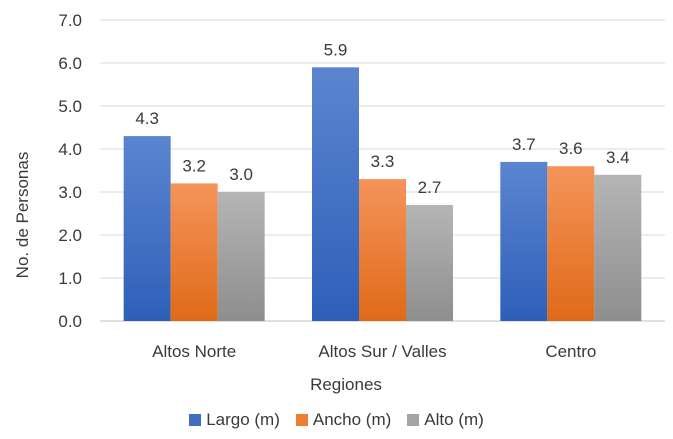 This screenshot has width=673, height=439. I want to click on bar-alto-m-altos-sur-valles, so click(429, 262).